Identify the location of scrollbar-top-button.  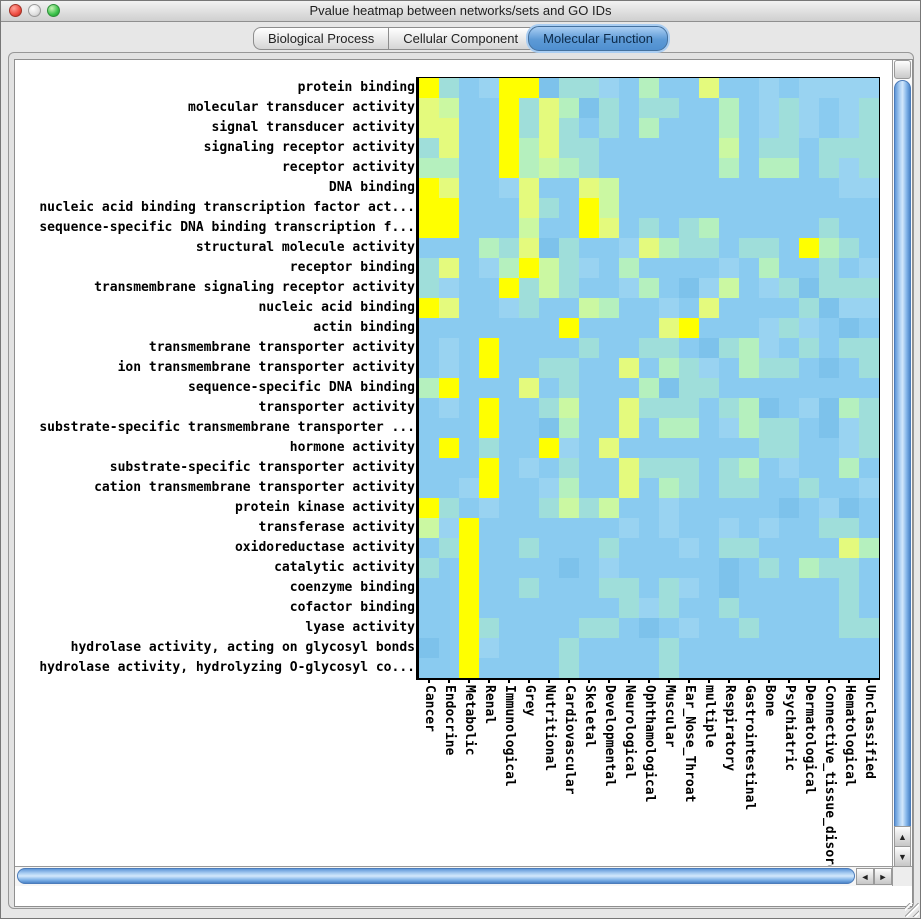
(902, 69).